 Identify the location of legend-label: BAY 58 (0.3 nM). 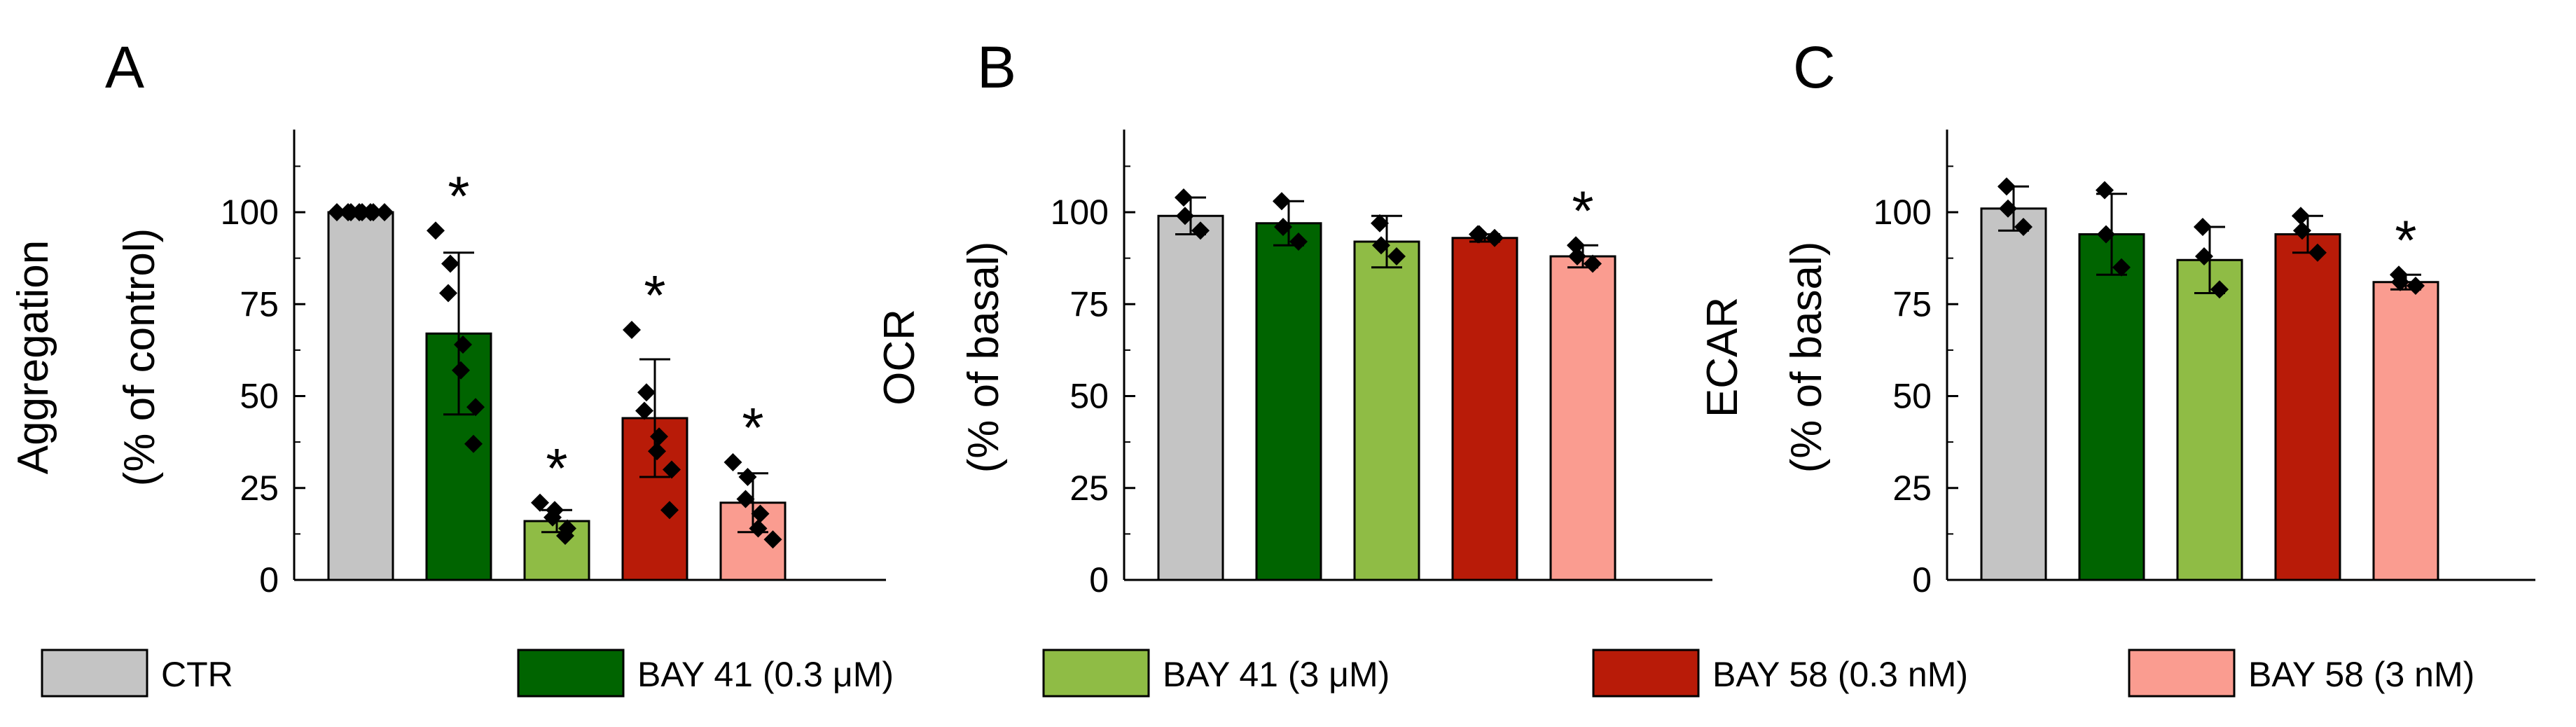
(1840, 674).